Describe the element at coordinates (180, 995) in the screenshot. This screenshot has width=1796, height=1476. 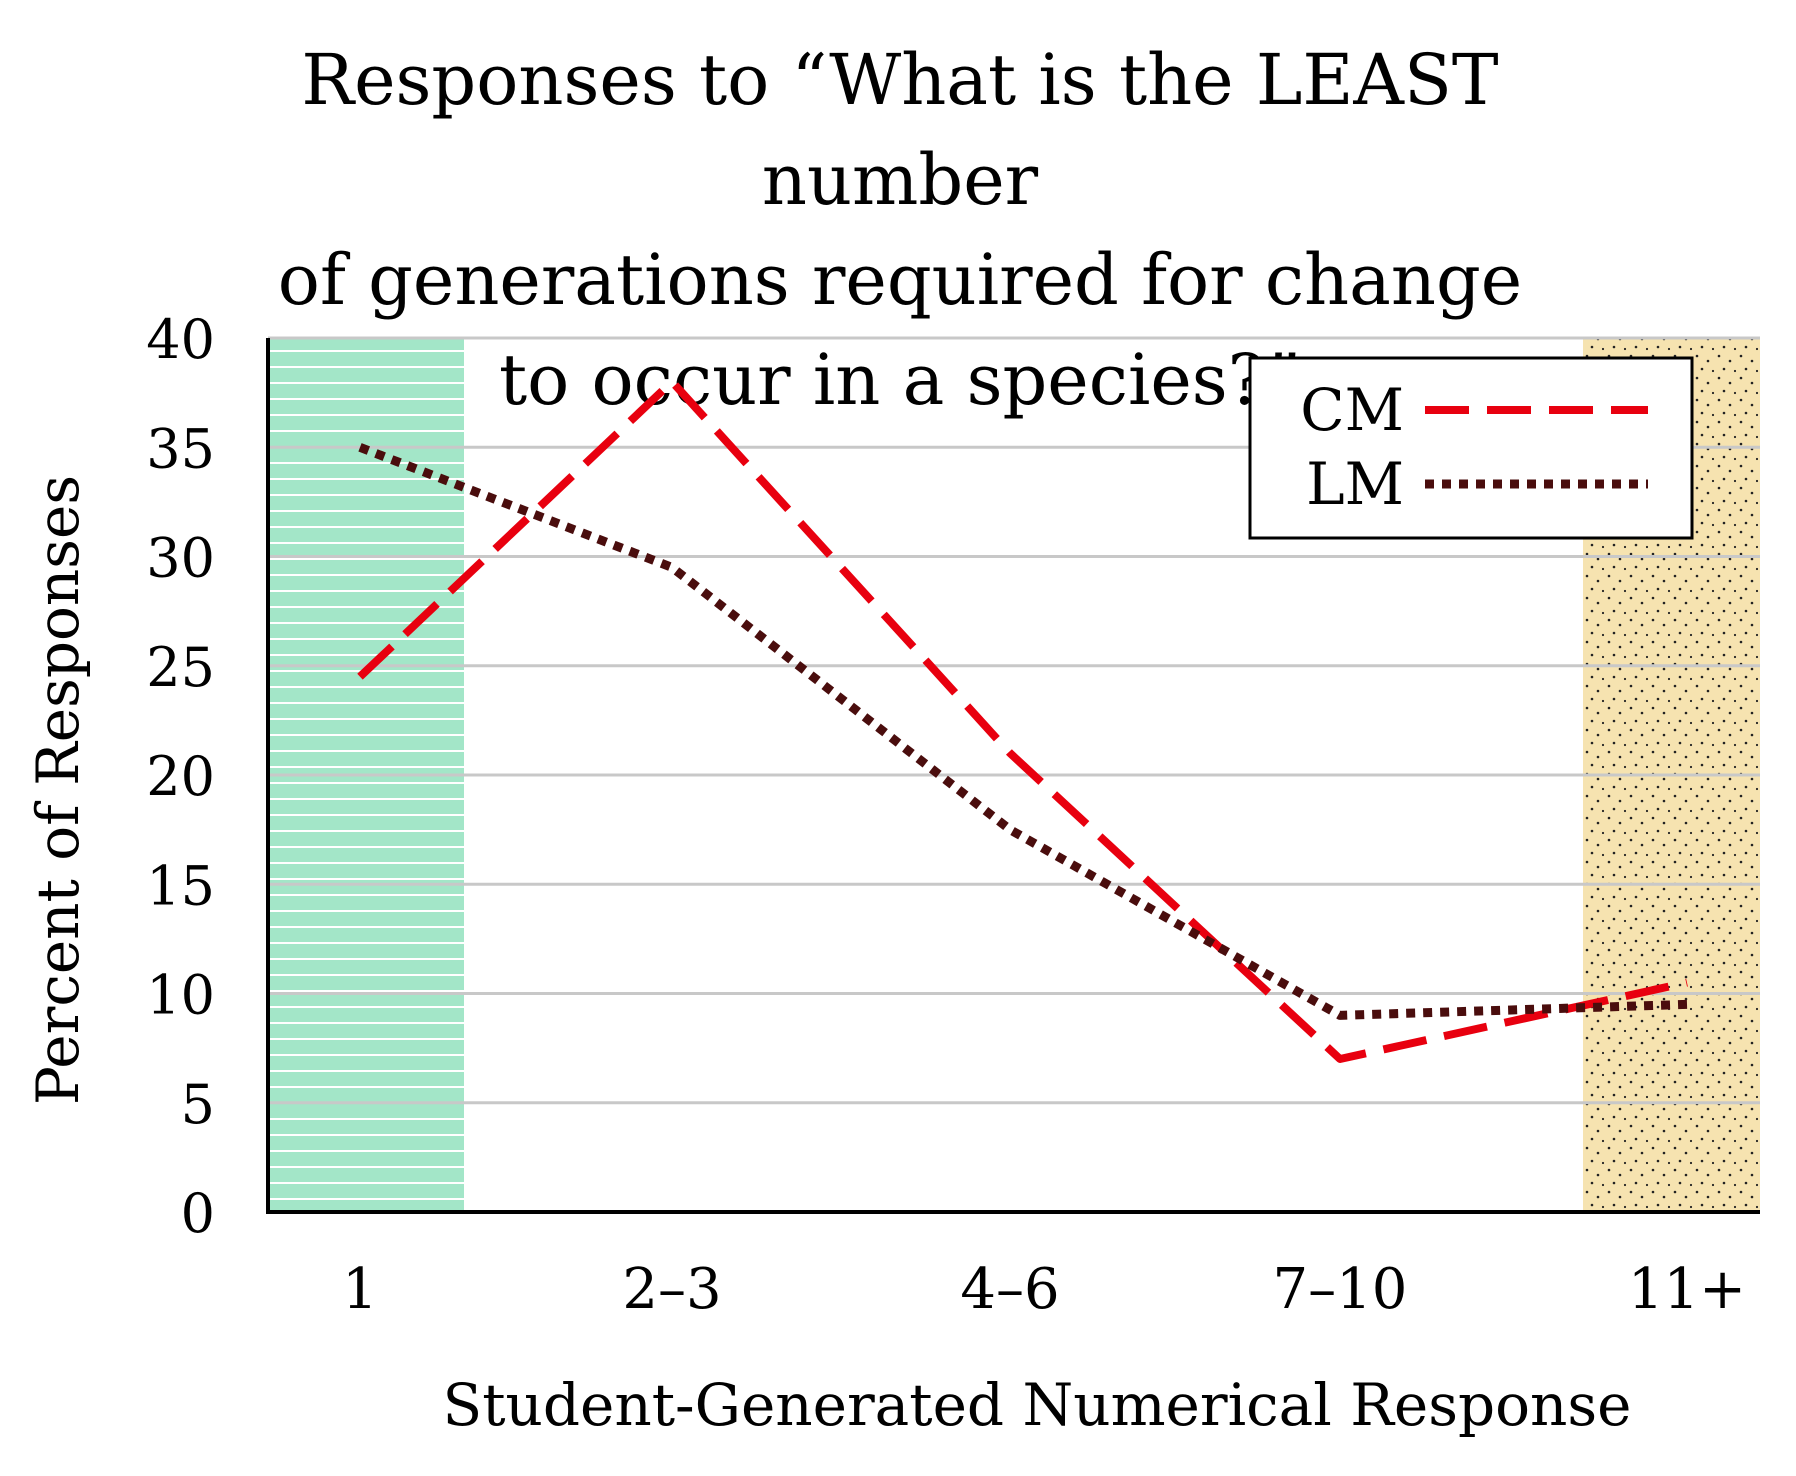
I see `y-tick-label: 10` at that location.